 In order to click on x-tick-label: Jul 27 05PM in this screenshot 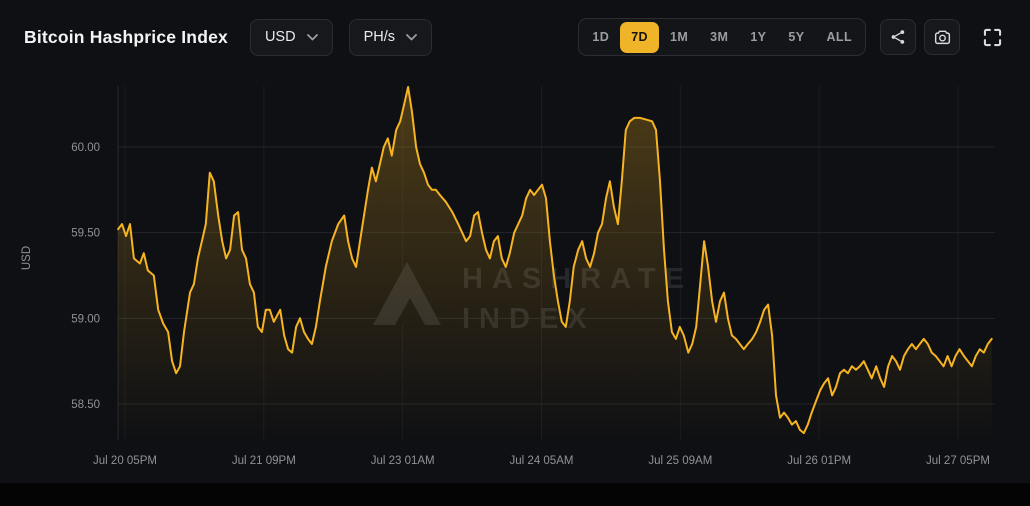, I will do `click(958, 461)`.